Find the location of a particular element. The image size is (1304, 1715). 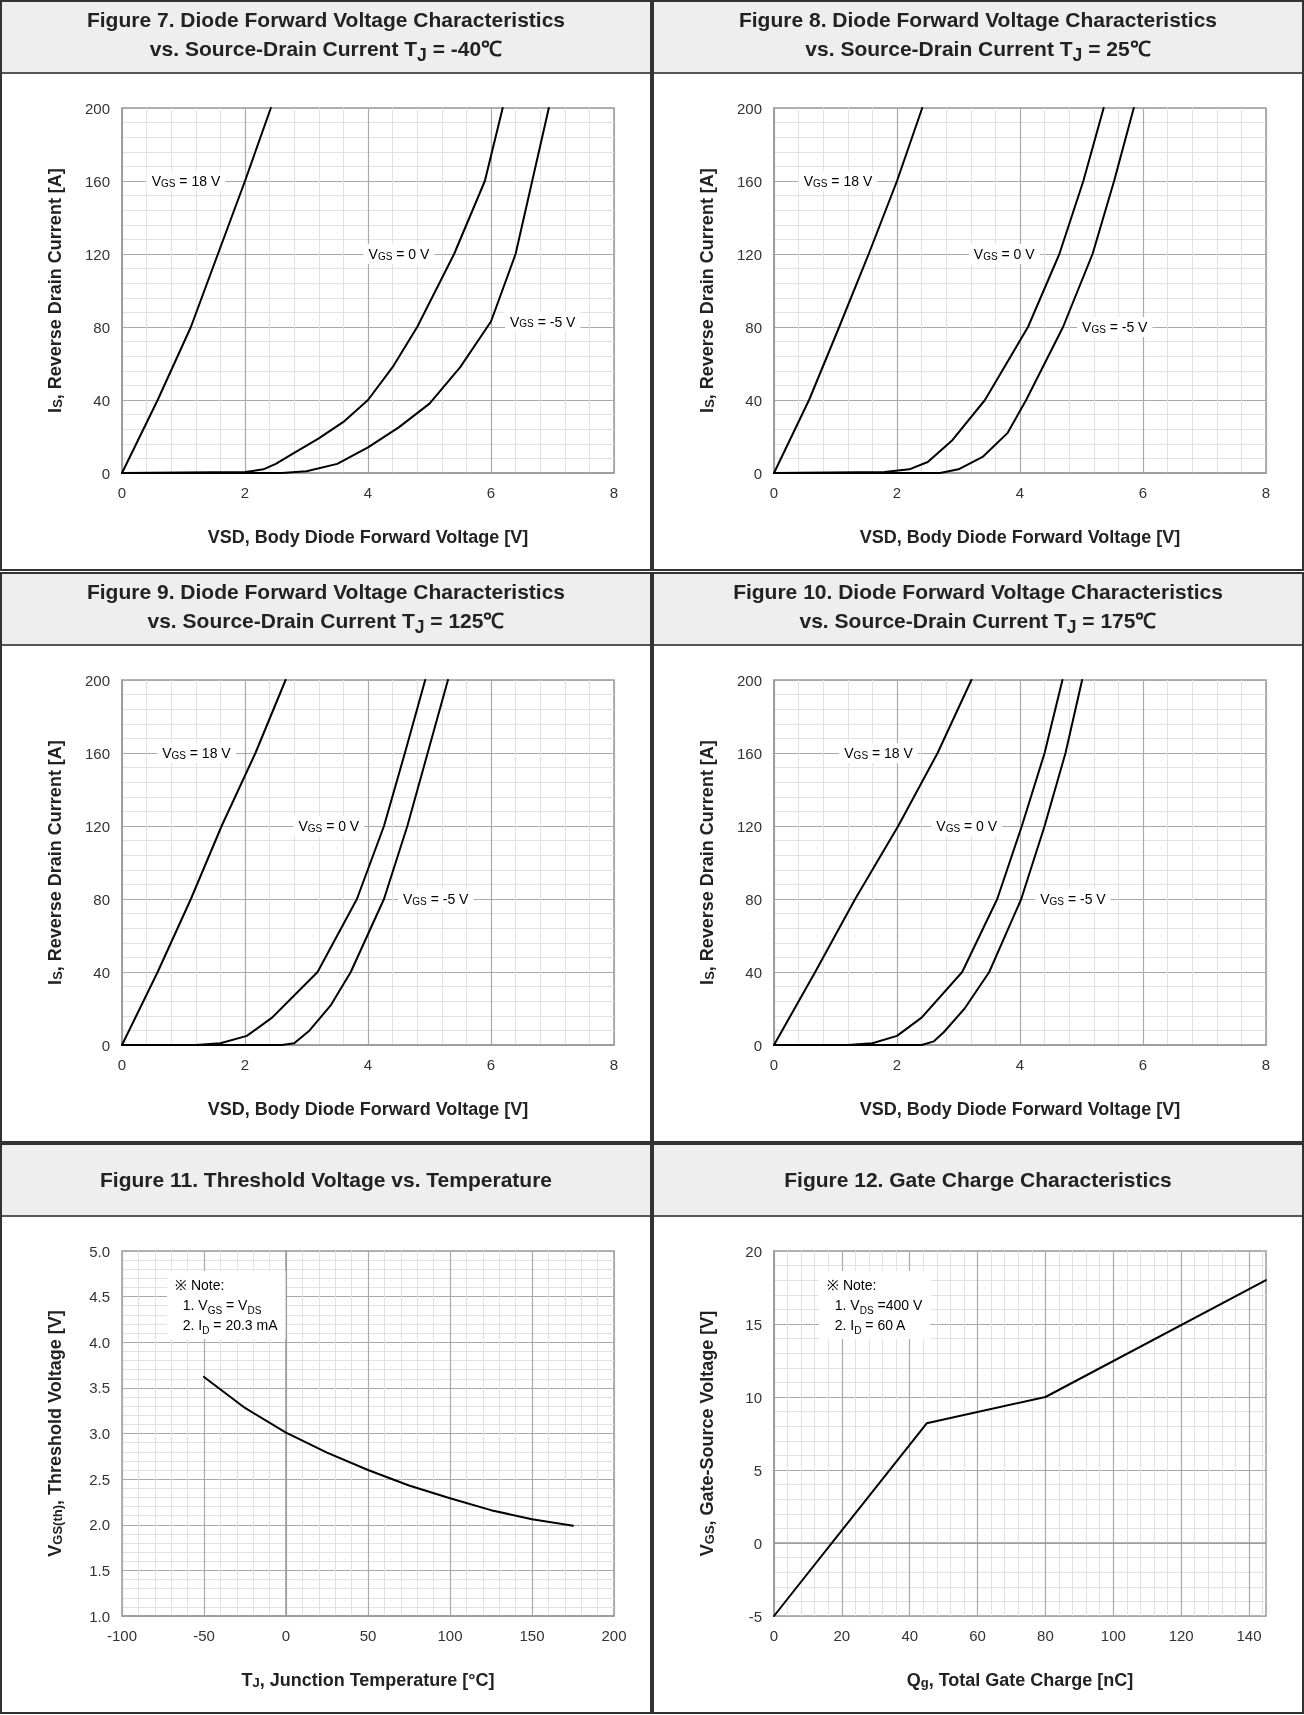

x-tick-label: 80 is located at coordinates (1045, 1635).